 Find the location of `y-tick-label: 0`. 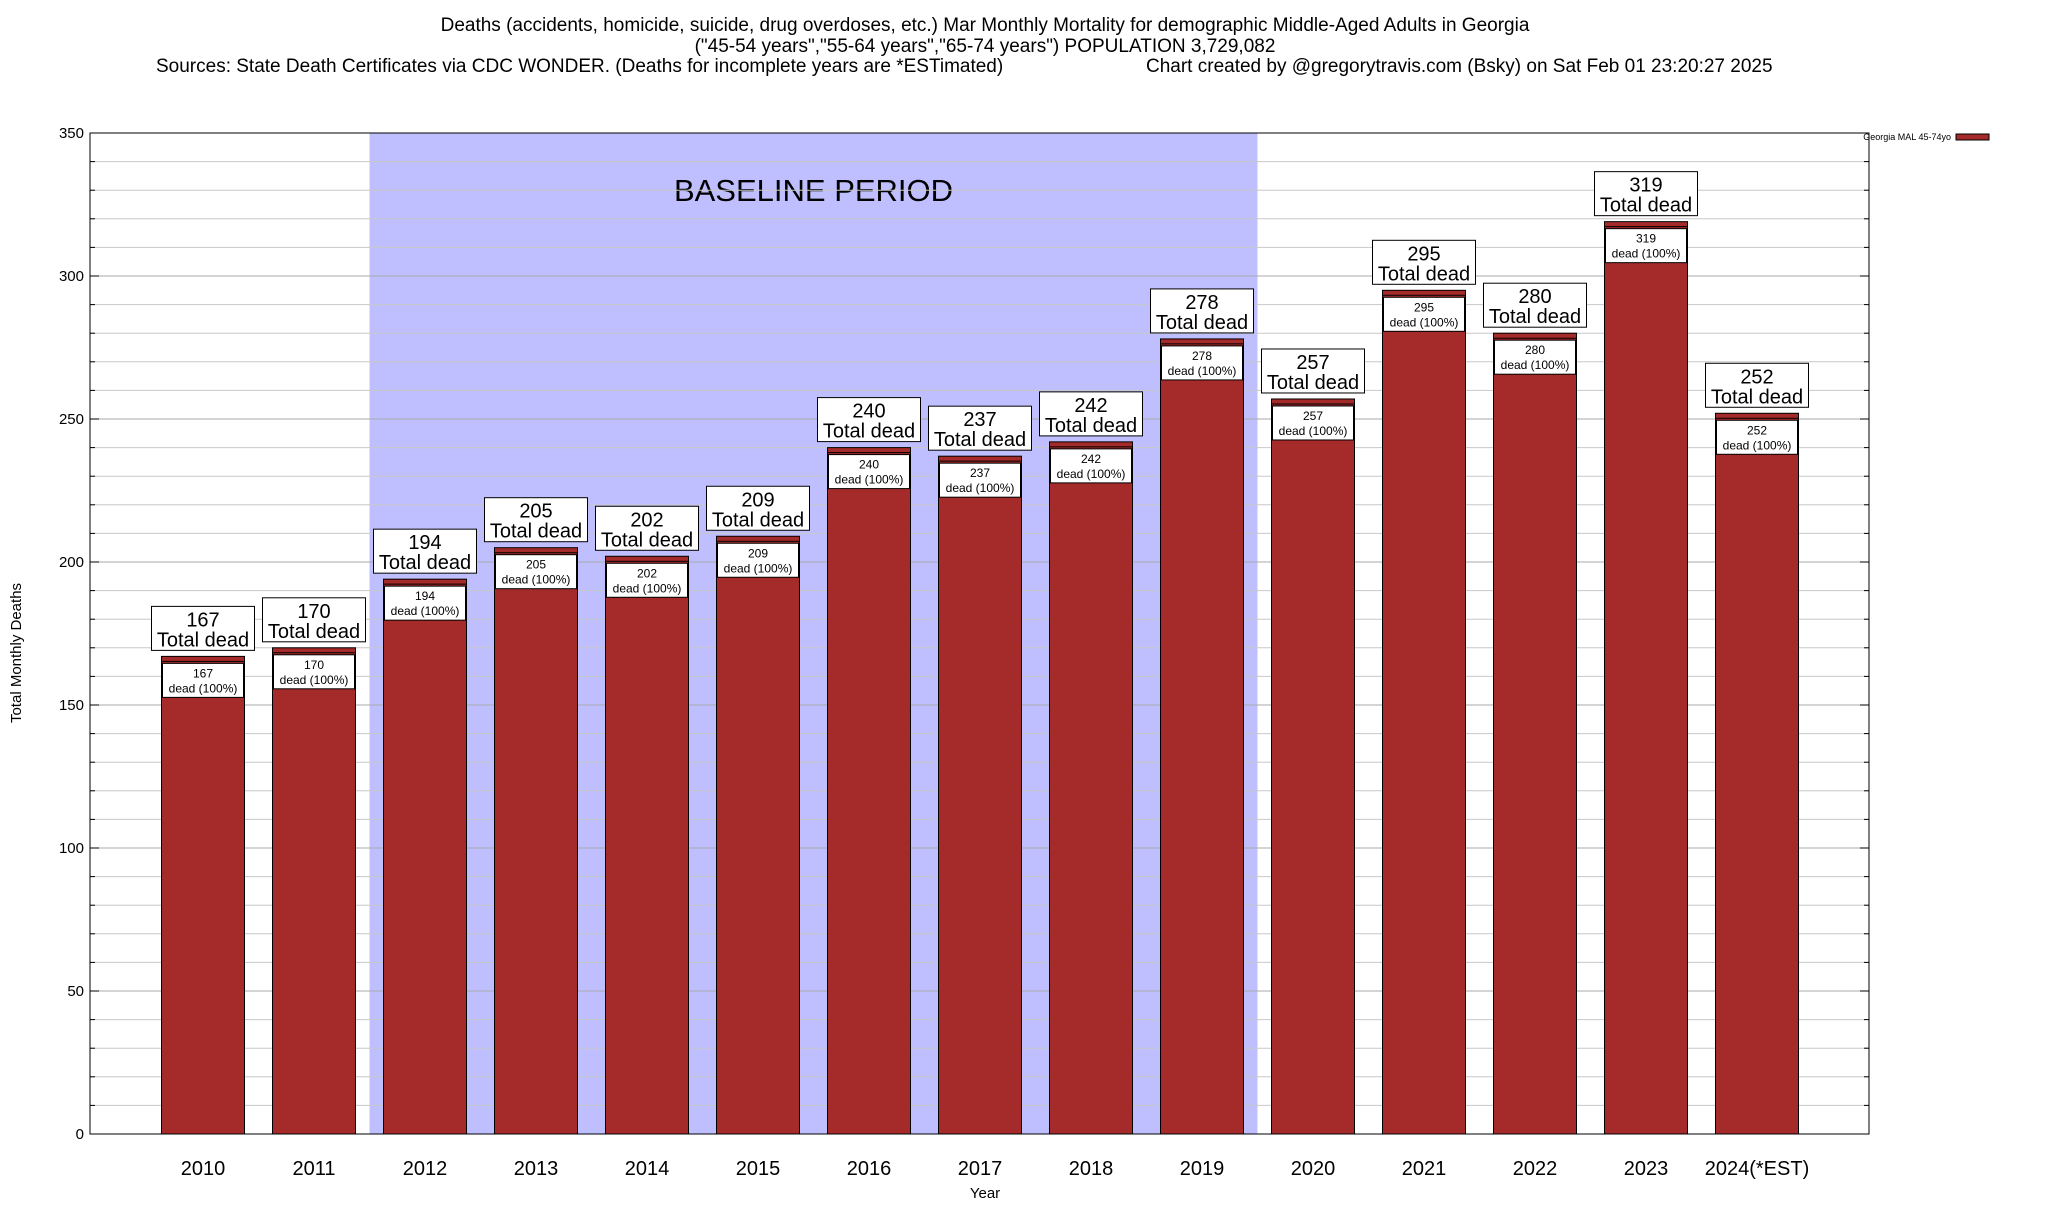

y-tick-label: 0 is located at coordinates (80, 1134).